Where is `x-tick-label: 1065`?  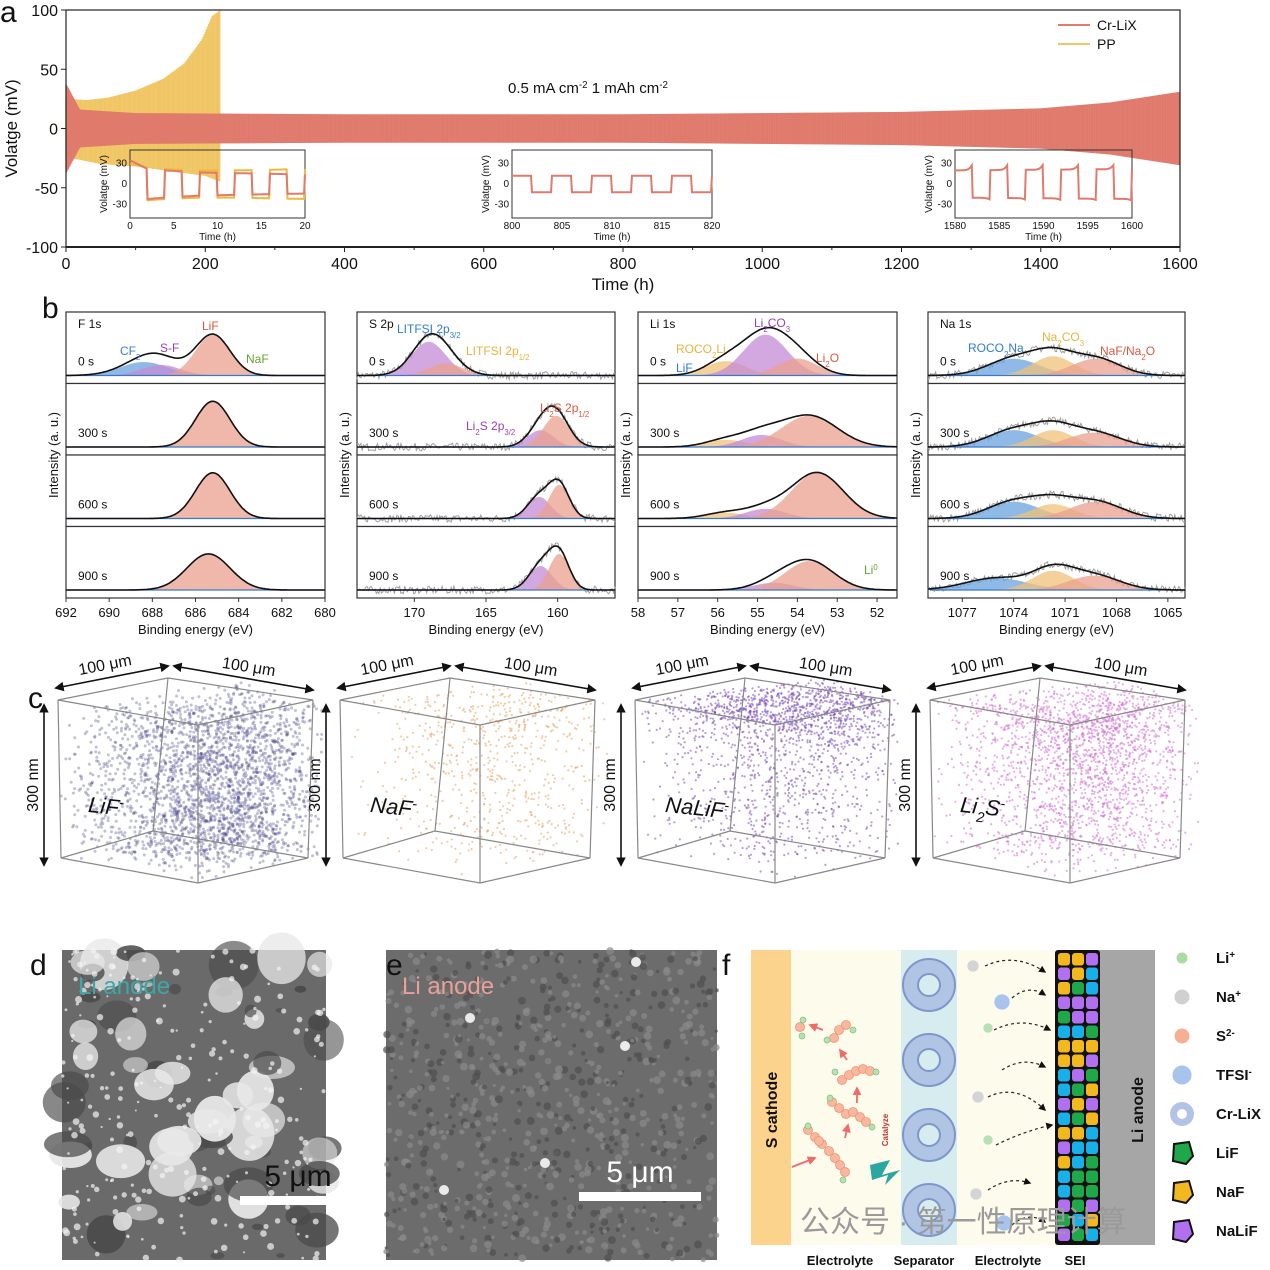
x-tick-label: 1065 is located at coordinates (1167, 612).